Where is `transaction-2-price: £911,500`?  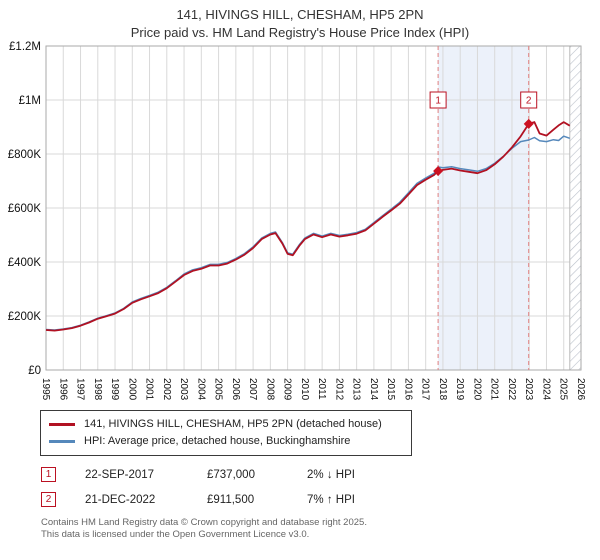
transaction-2-price: £911,500 is located at coordinates (231, 499).